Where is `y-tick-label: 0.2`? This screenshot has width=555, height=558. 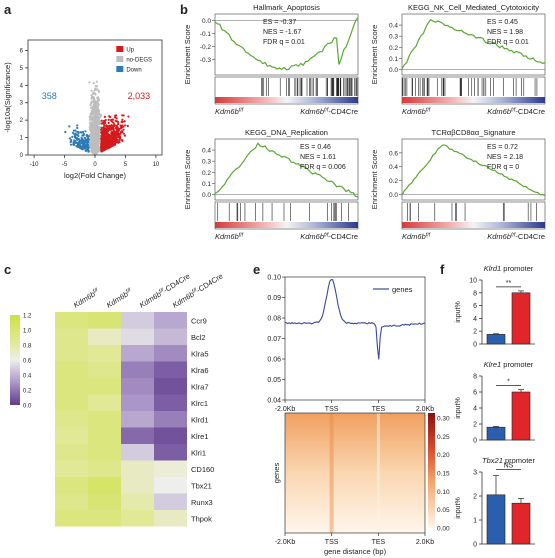 y-tick-label: 0.2 is located at coordinates (206, 173).